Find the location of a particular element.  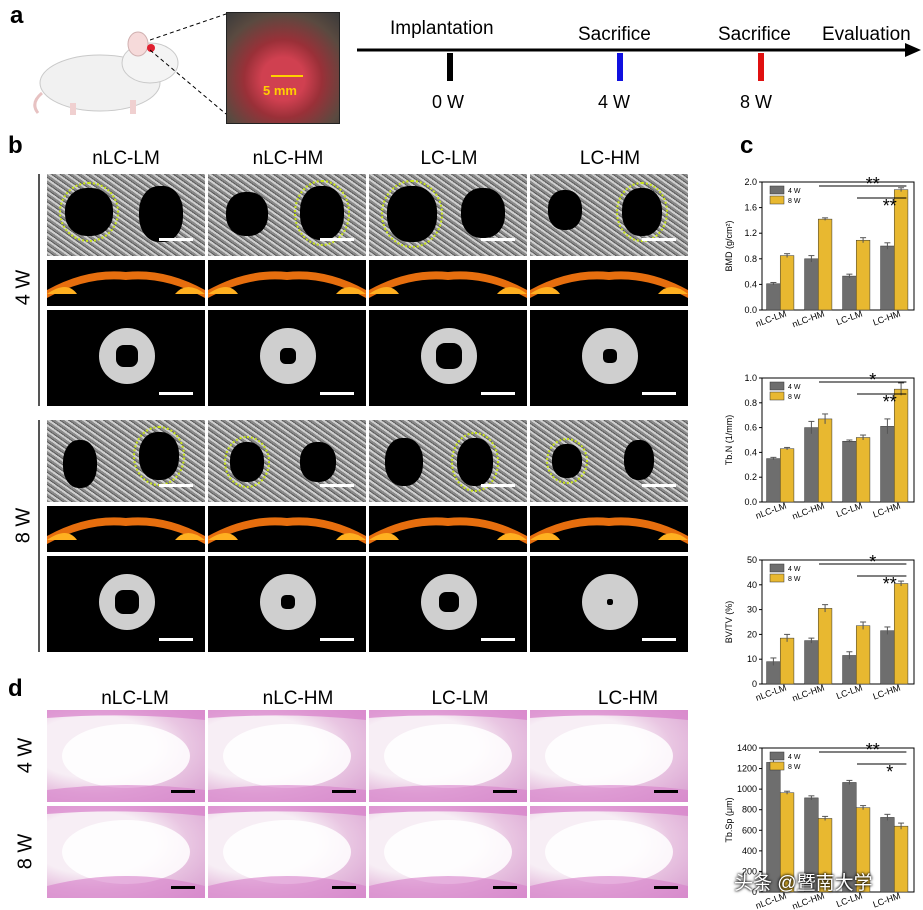

y-tick-label: 0 is located at coordinates (754, 892).